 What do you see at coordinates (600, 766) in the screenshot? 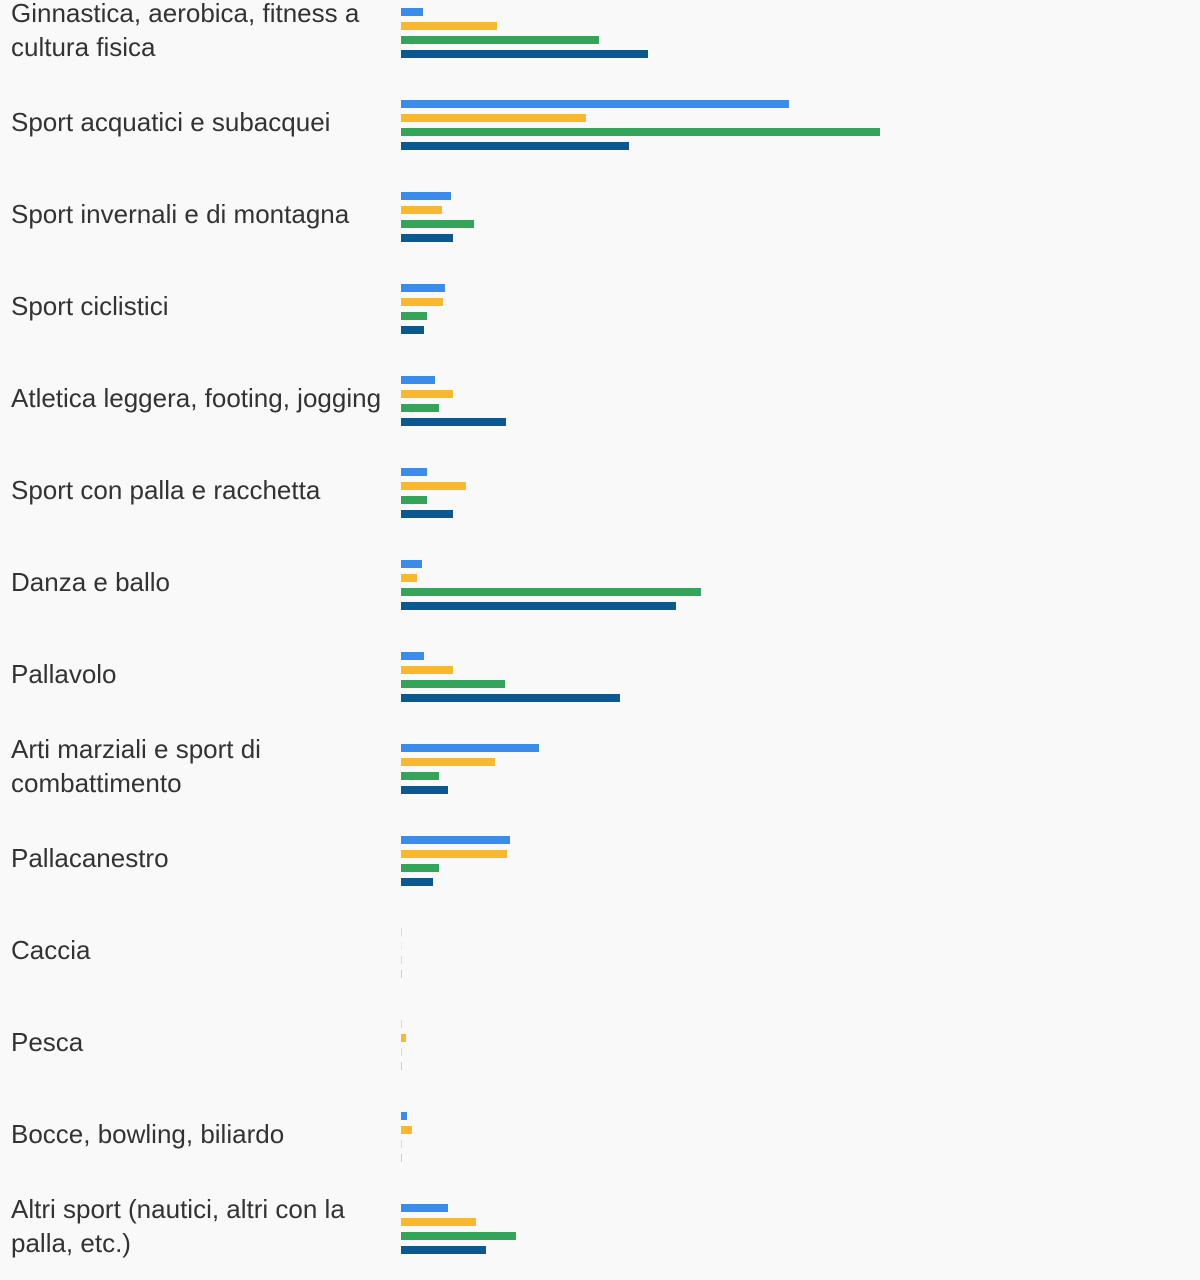
I see `category-row: Arti marziali e sport di combattimento` at bounding box center [600, 766].